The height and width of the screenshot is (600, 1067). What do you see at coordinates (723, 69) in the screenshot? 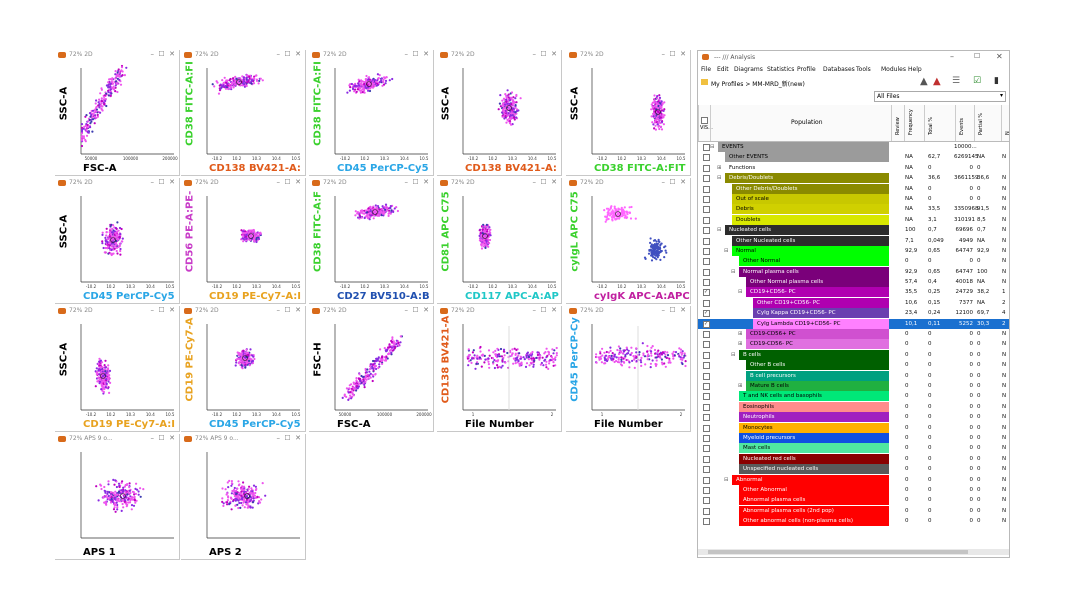
I see `menu-item: Edit` at bounding box center [723, 69].